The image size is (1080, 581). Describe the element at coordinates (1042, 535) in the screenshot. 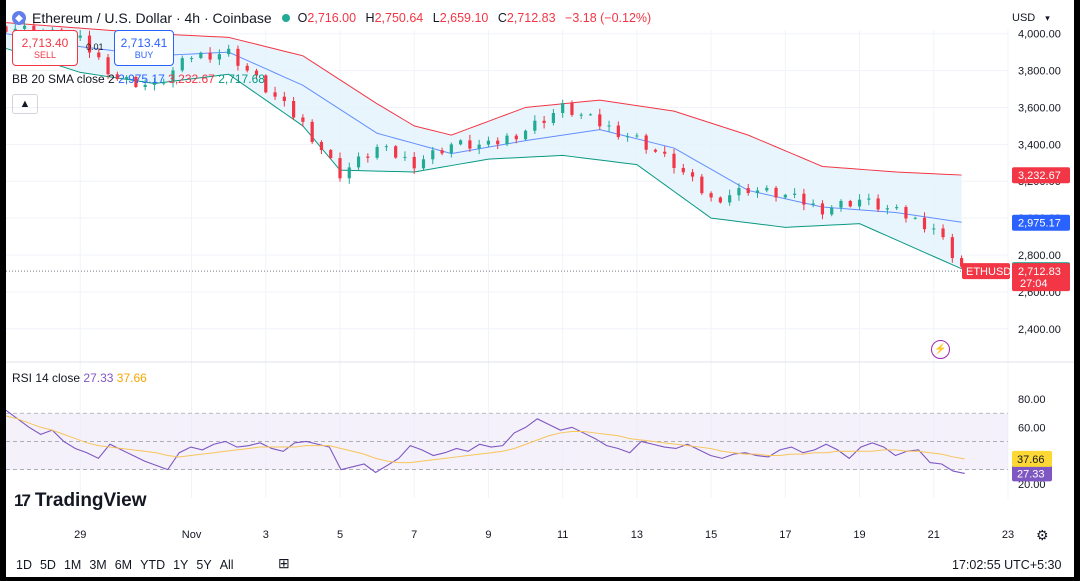

I see `gear-icon: ⚙` at that location.